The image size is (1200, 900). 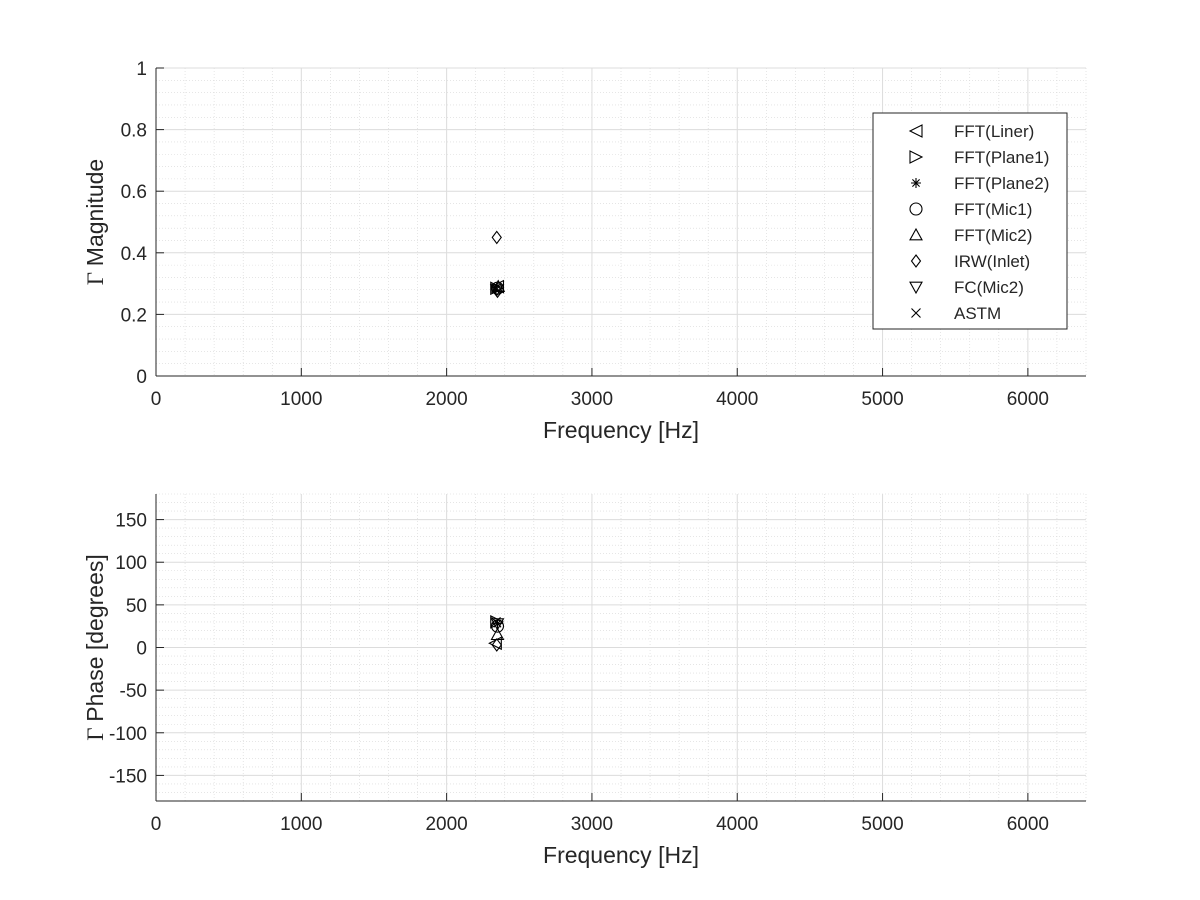 I want to click on y-tick-label: 0.8, so click(x=134, y=131).